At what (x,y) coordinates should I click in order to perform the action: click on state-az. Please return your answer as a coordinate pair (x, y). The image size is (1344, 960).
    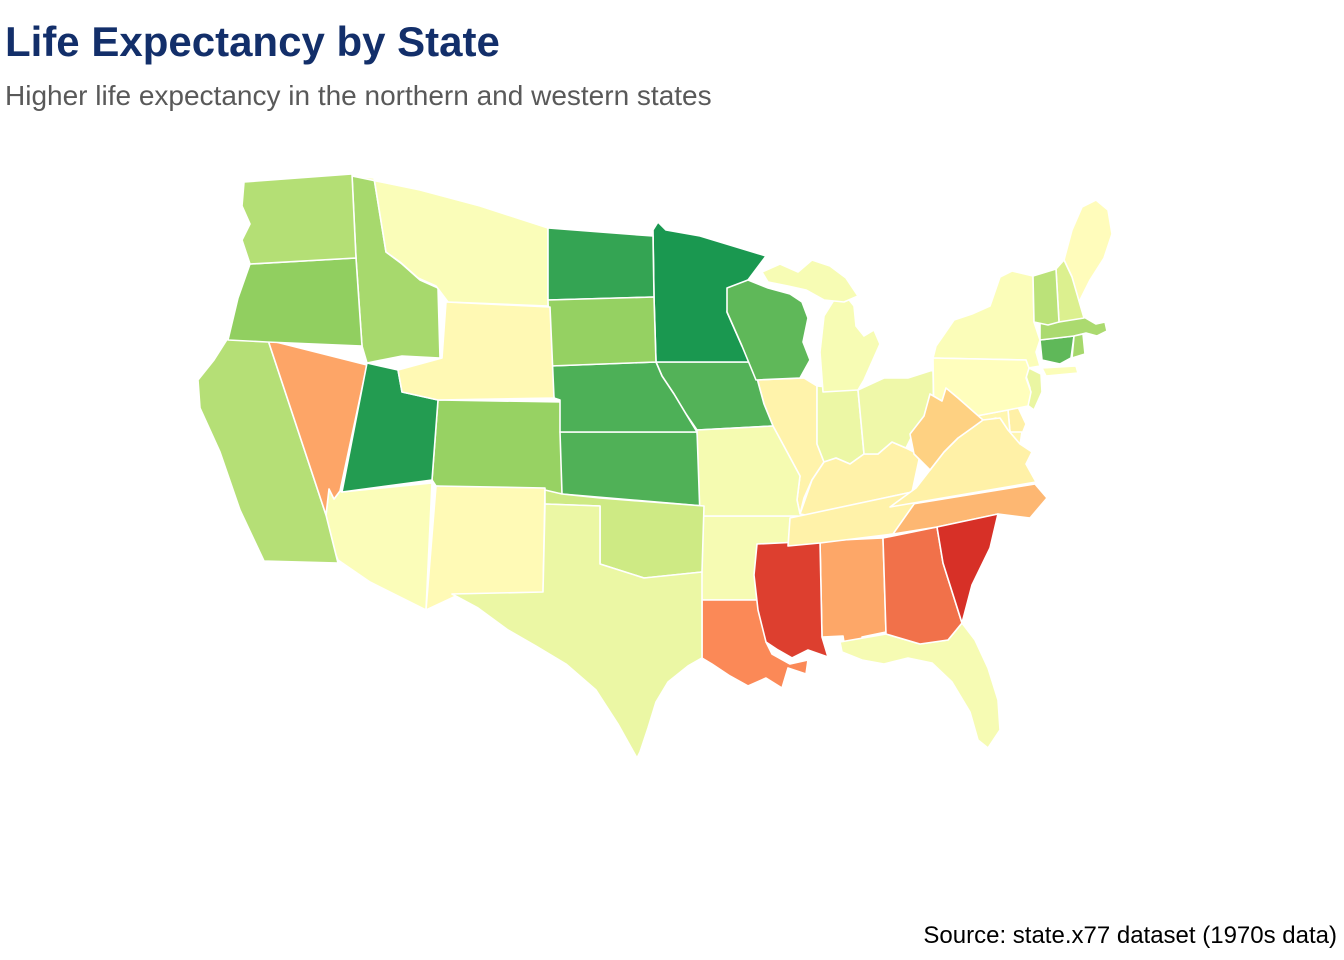
    Looking at the image, I should click on (379, 546).